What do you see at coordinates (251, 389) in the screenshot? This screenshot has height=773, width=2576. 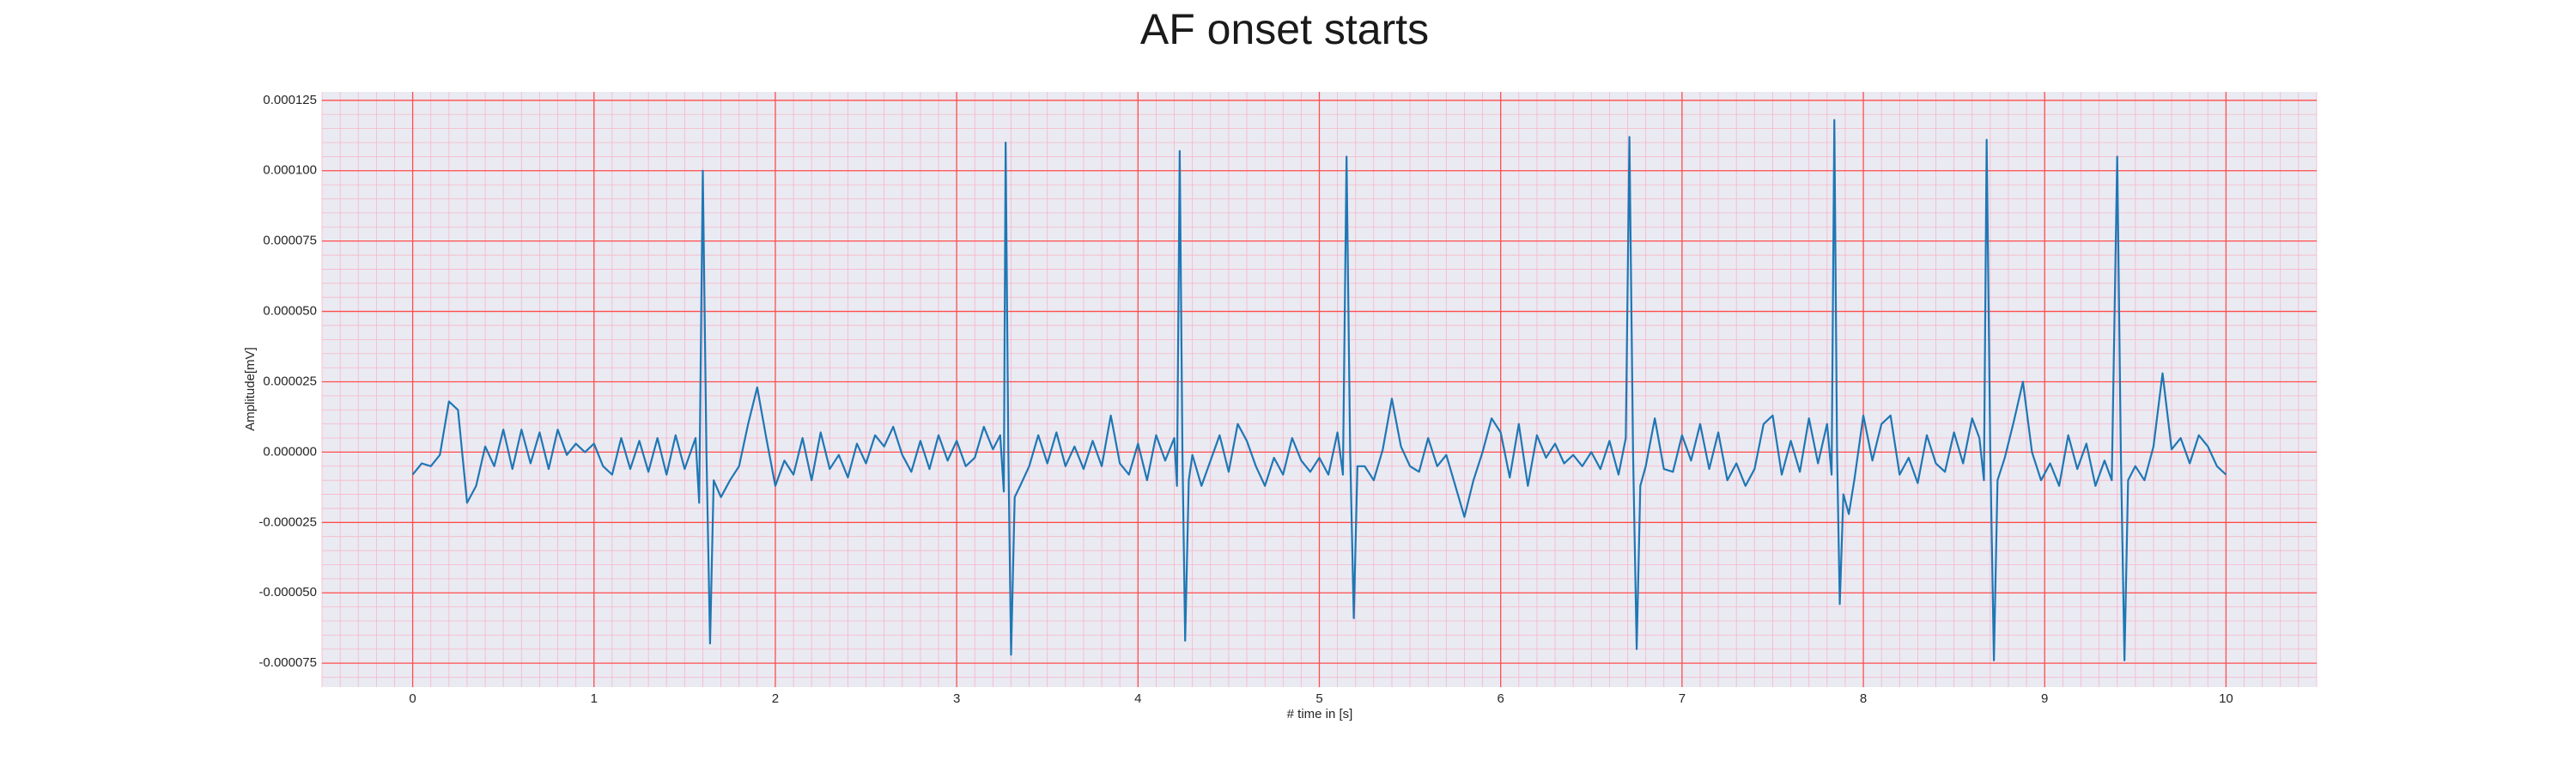 I see `y-axis-label: Amplitude[mV]` at bounding box center [251, 389].